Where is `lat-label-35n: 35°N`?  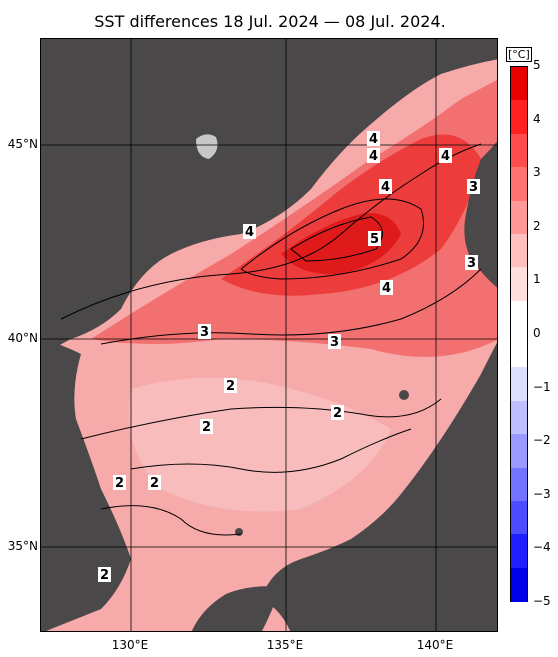 lat-label-35n: 35°N is located at coordinates (22, 546).